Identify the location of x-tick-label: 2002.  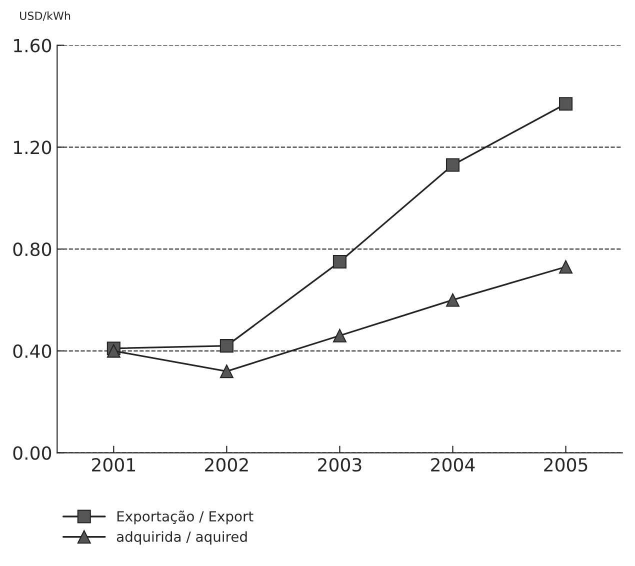
(226, 465).